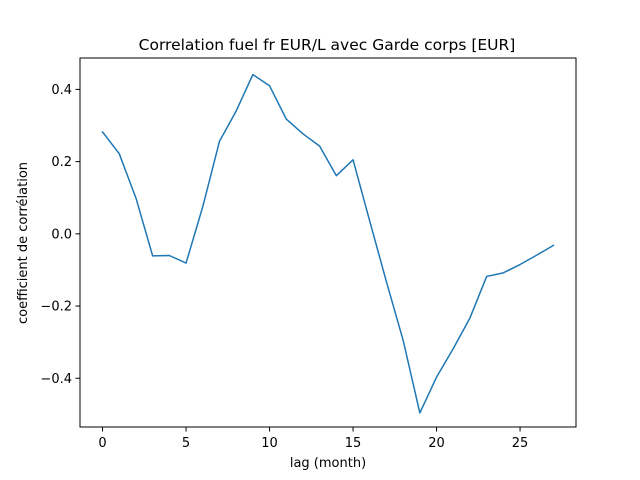 This screenshot has height=480, width=640. Describe the element at coordinates (269, 443) in the screenshot. I see `x-tick-label: 10` at that location.